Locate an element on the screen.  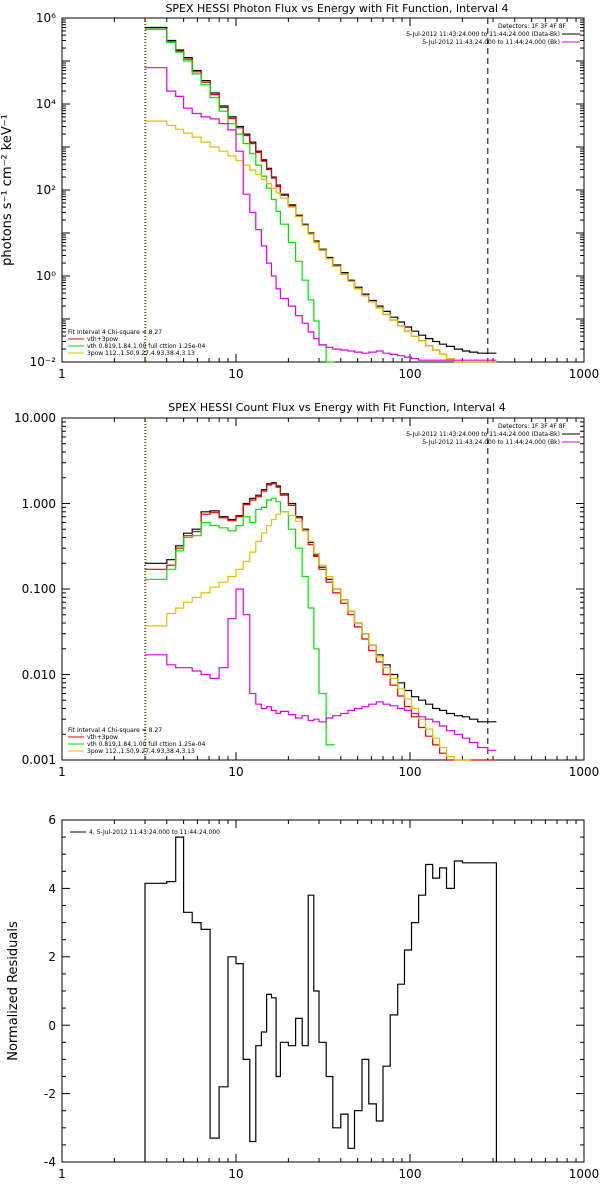
y-tick-label: 10⁻² is located at coordinates (43, 362).